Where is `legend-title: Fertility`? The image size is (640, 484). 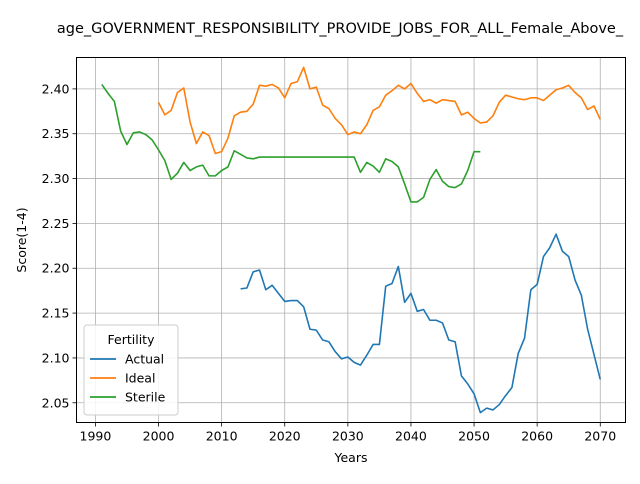
legend-title: Fertility is located at coordinates (132, 339).